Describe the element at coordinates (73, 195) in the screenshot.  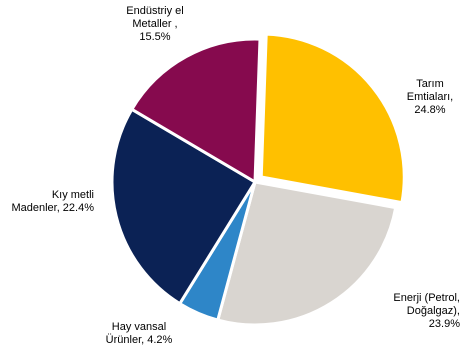
I see `slice-label-line: Kıy metli` at that location.